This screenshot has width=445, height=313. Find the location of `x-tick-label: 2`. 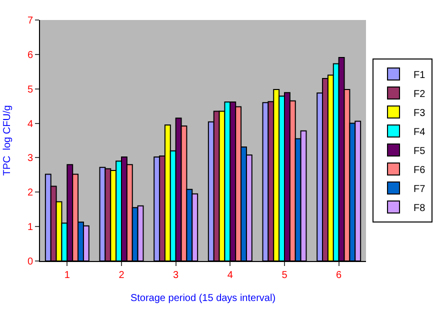

x-tick-label: 2 is located at coordinates (121, 275).